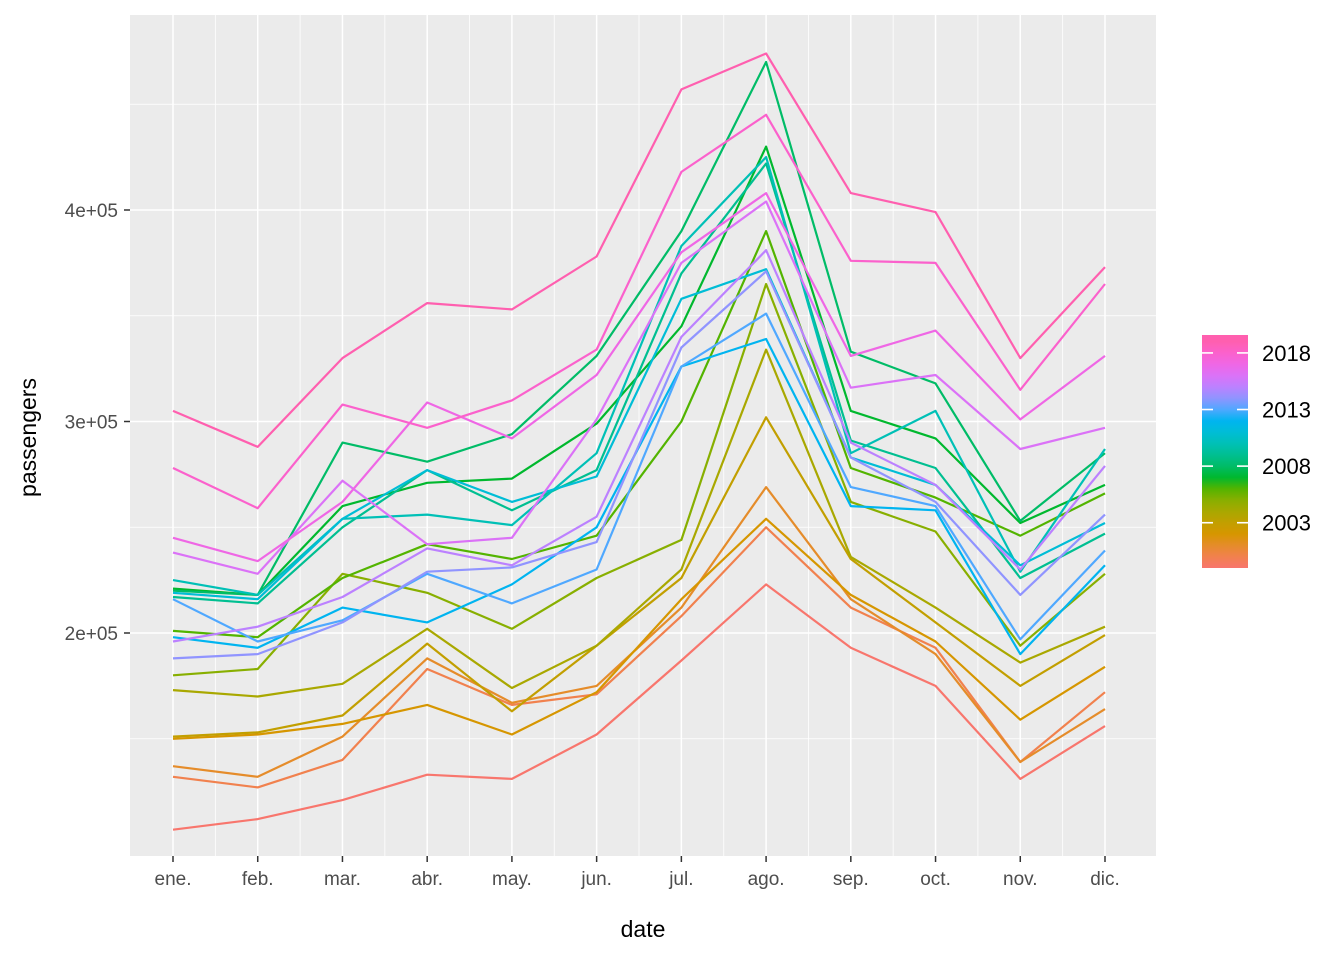 The width and height of the screenshot is (1344, 960). Describe the element at coordinates (766, 879) in the screenshot. I see `x-tick-label: ago.` at that location.